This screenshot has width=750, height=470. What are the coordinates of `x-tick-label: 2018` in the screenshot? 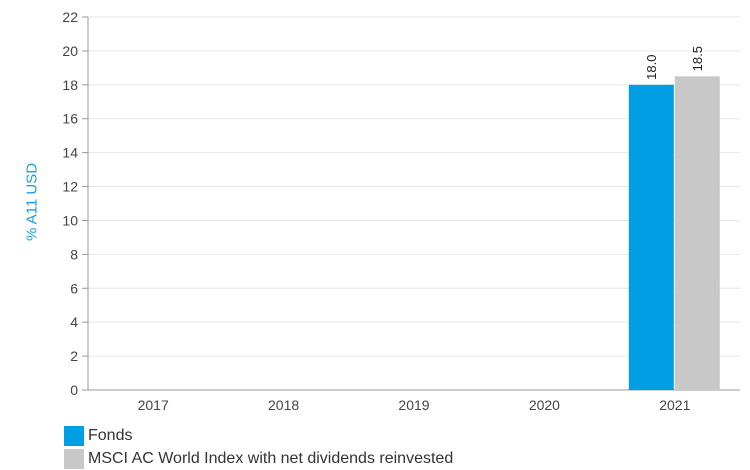 It's located at (283, 405).